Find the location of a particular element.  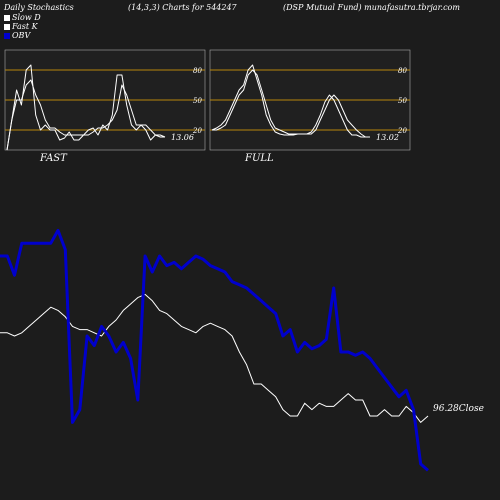

legend-label-obv: OBV is located at coordinates (21, 35).